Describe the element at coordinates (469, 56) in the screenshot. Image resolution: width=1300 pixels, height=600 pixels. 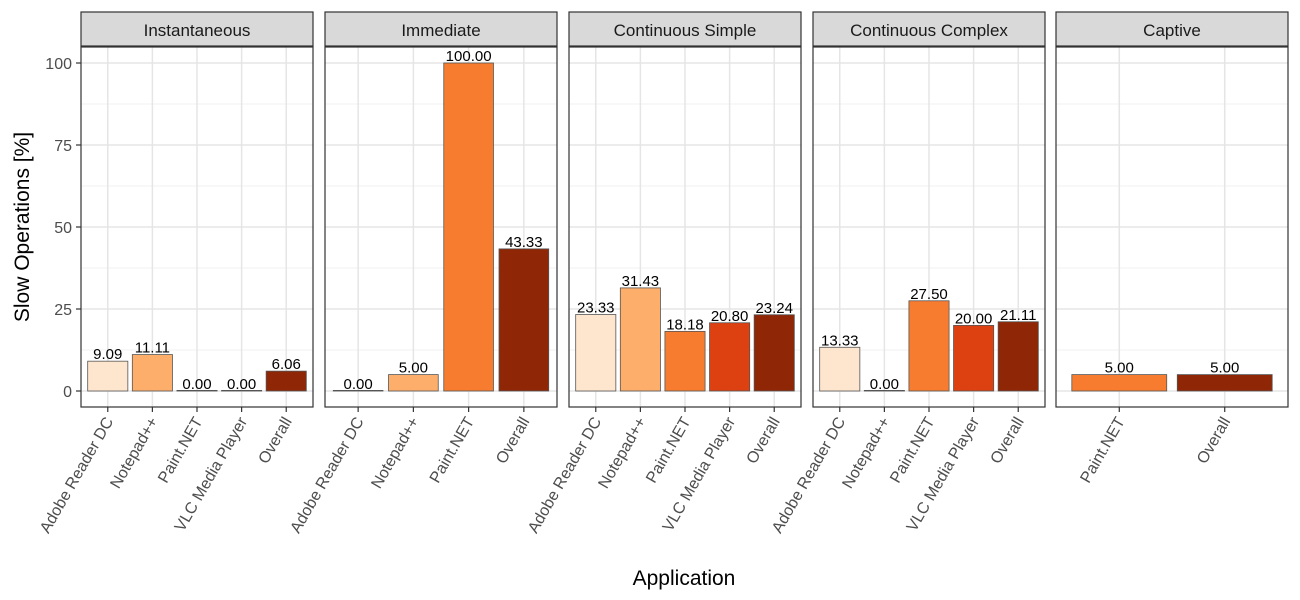
I see `bar-value-label: 100.00` at that location.